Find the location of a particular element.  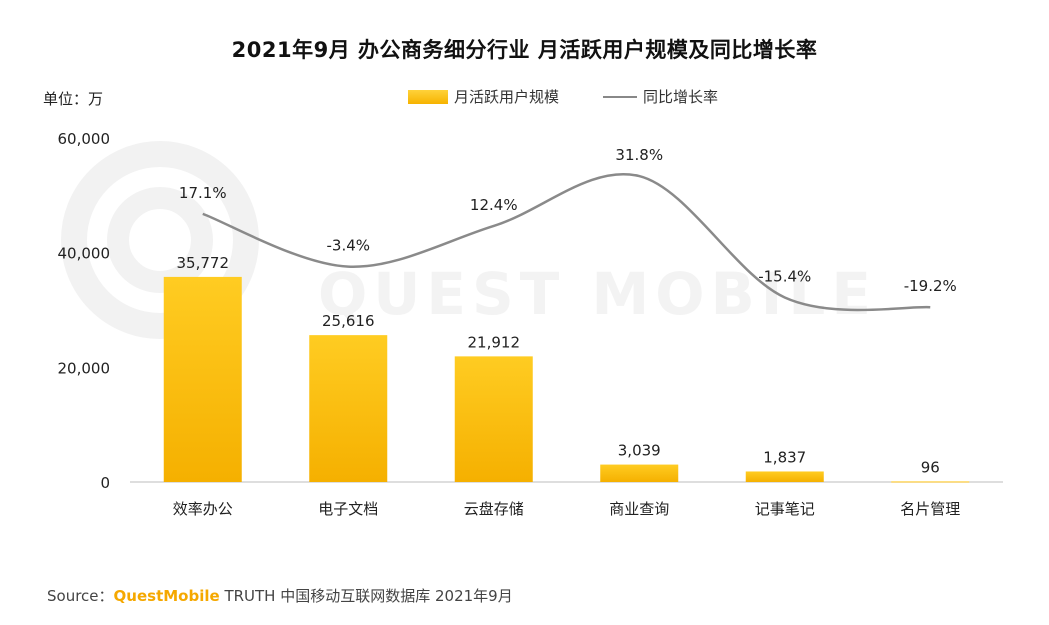

source-rest: TRUTH 中国移动互联网数据库 2021年9月 is located at coordinates (368, 596).